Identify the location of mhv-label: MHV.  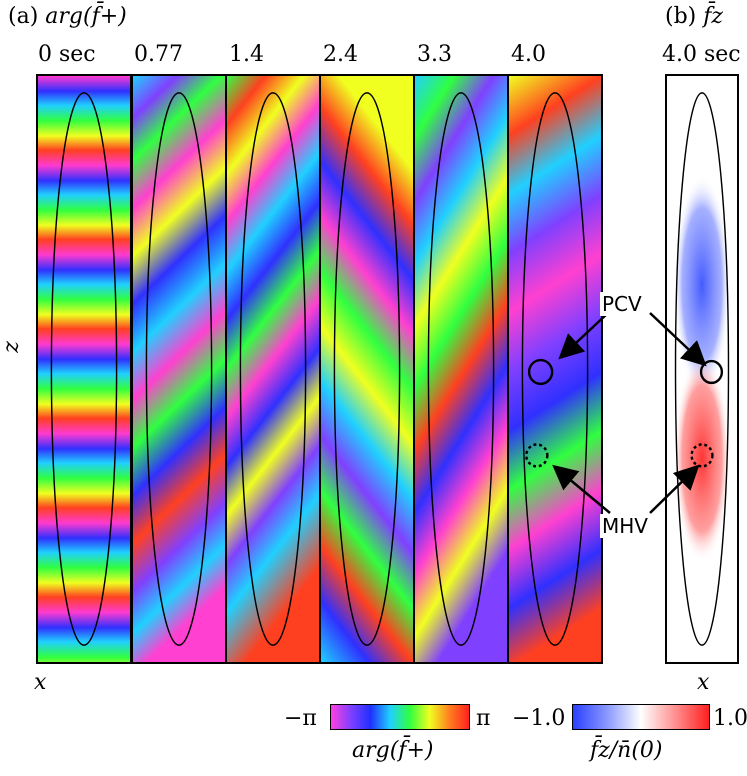
(625, 526).